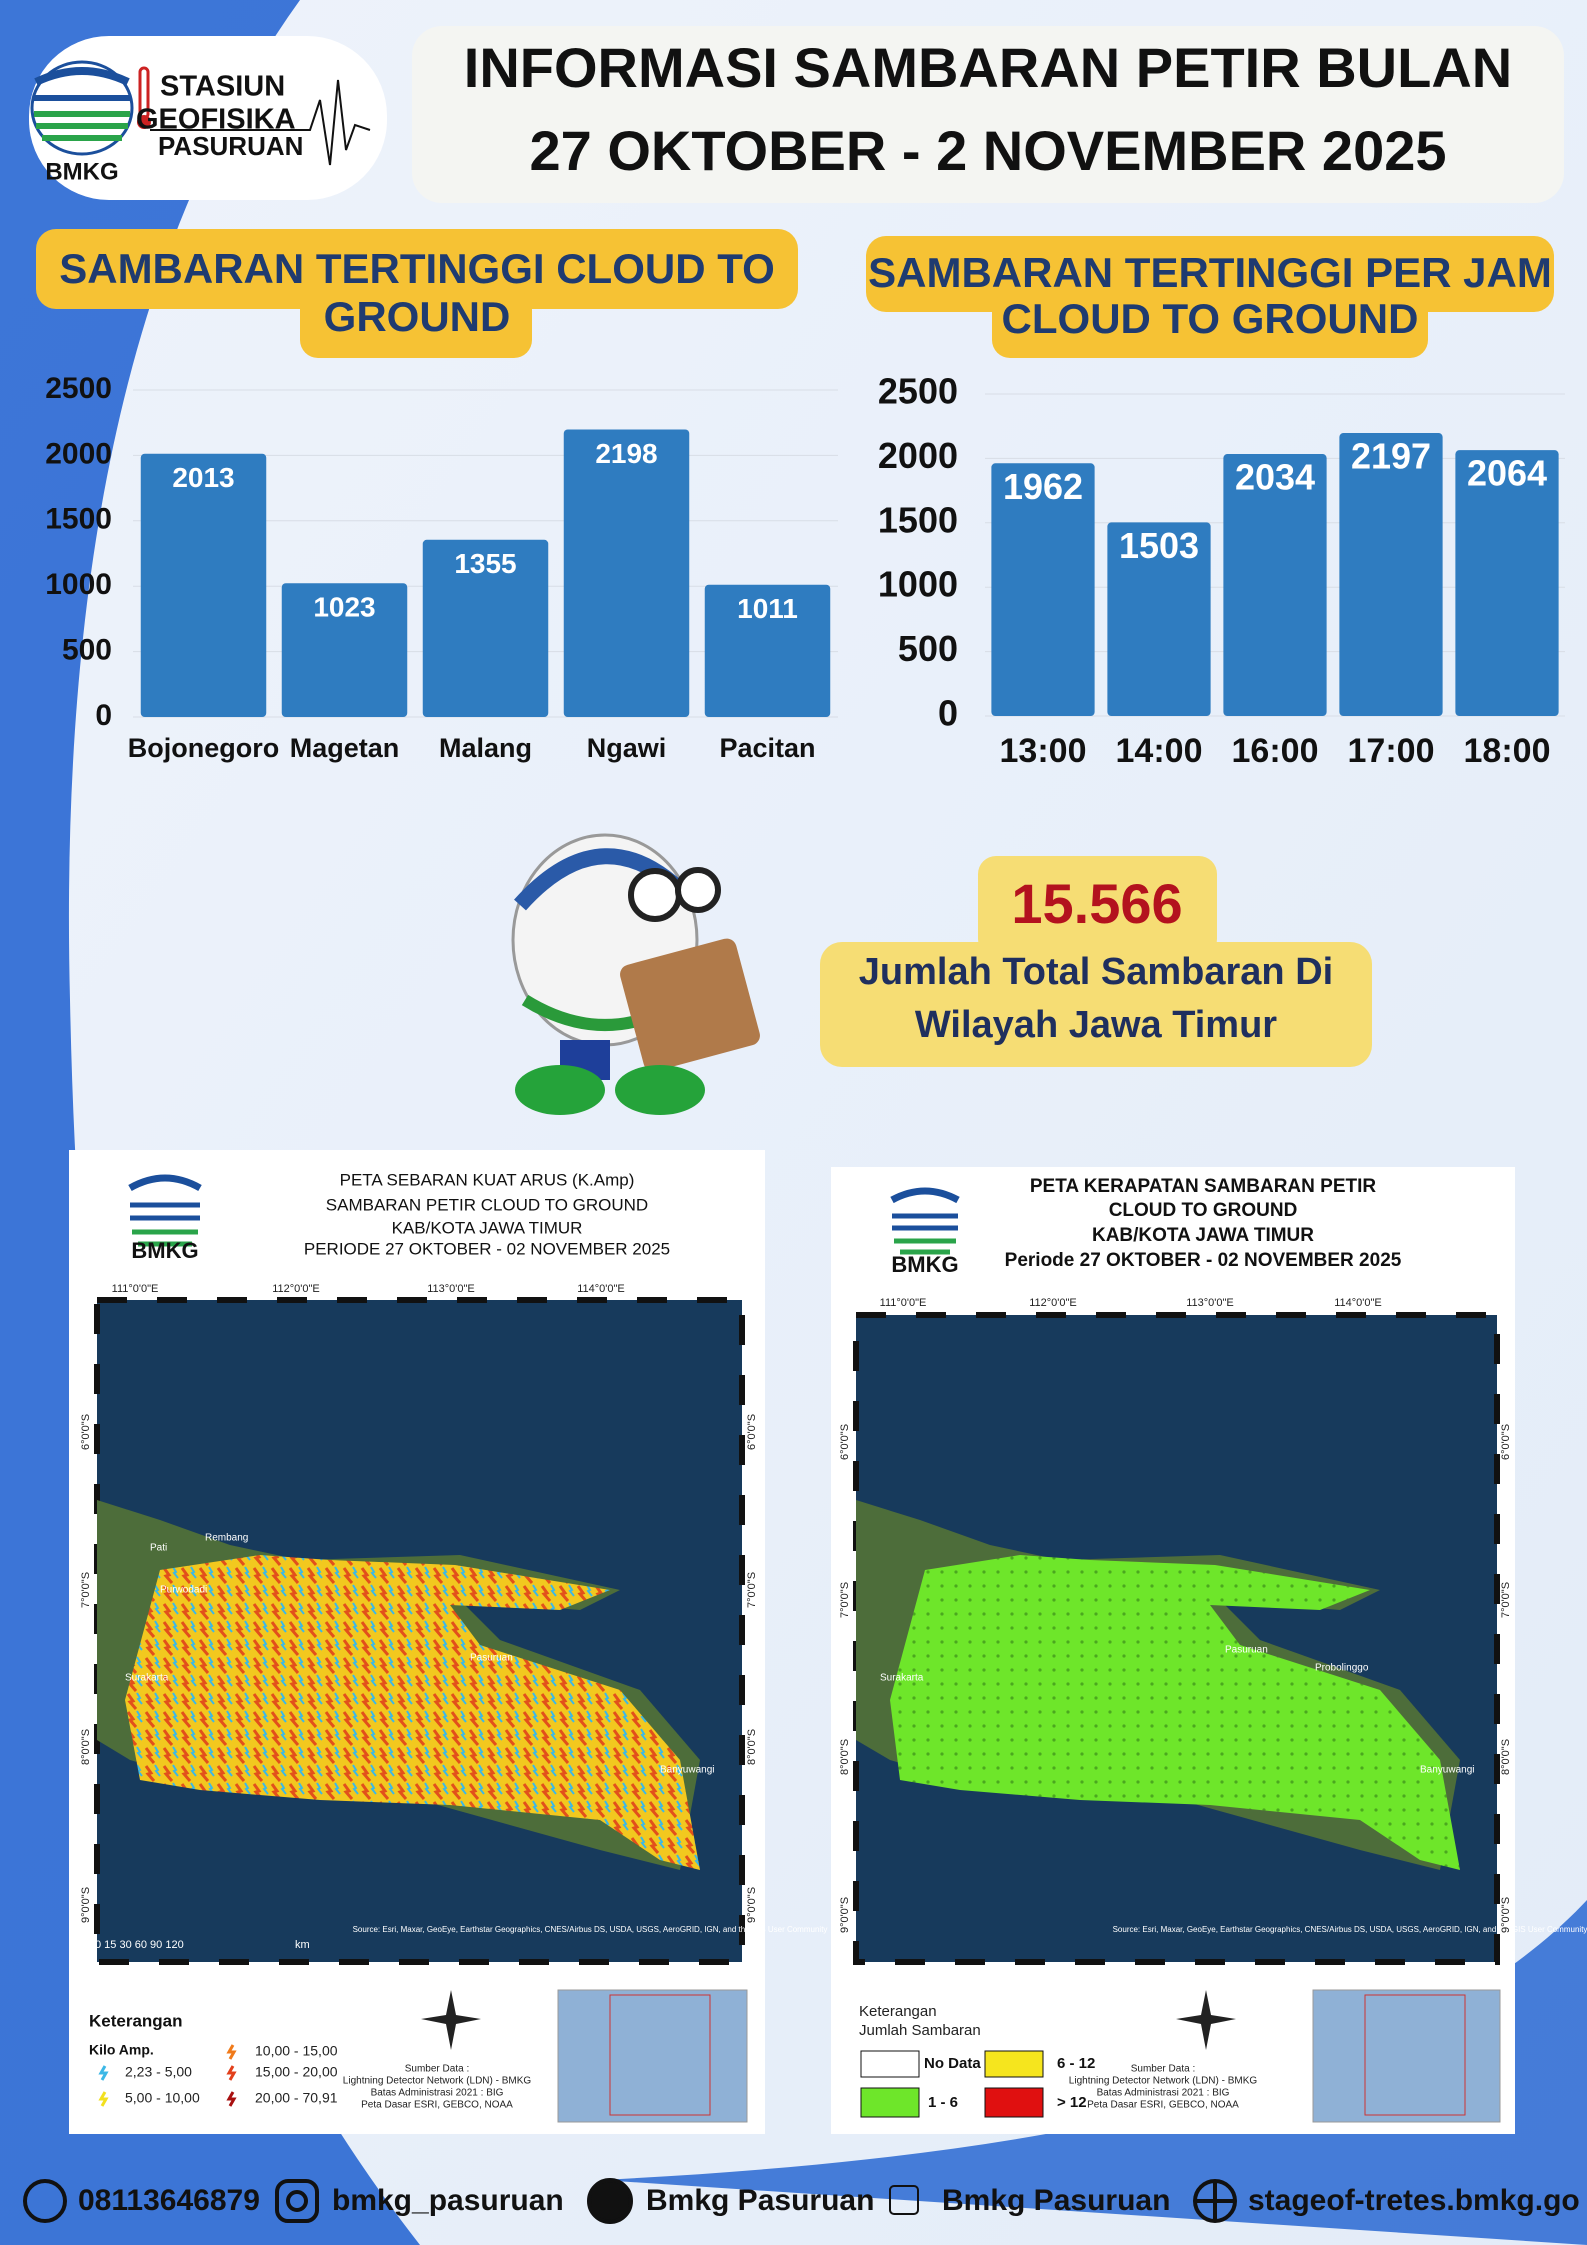 The height and width of the screenshot is (2245, 1587). I want to click on x-tick-label: Magetan, so click(345, 748).